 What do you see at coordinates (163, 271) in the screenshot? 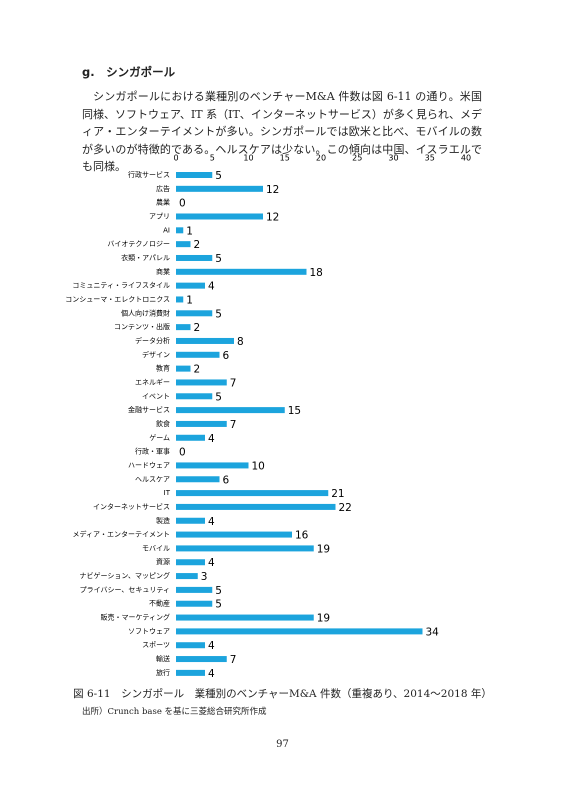
I see `category-label: 商業` at bounding box center [163, 271].